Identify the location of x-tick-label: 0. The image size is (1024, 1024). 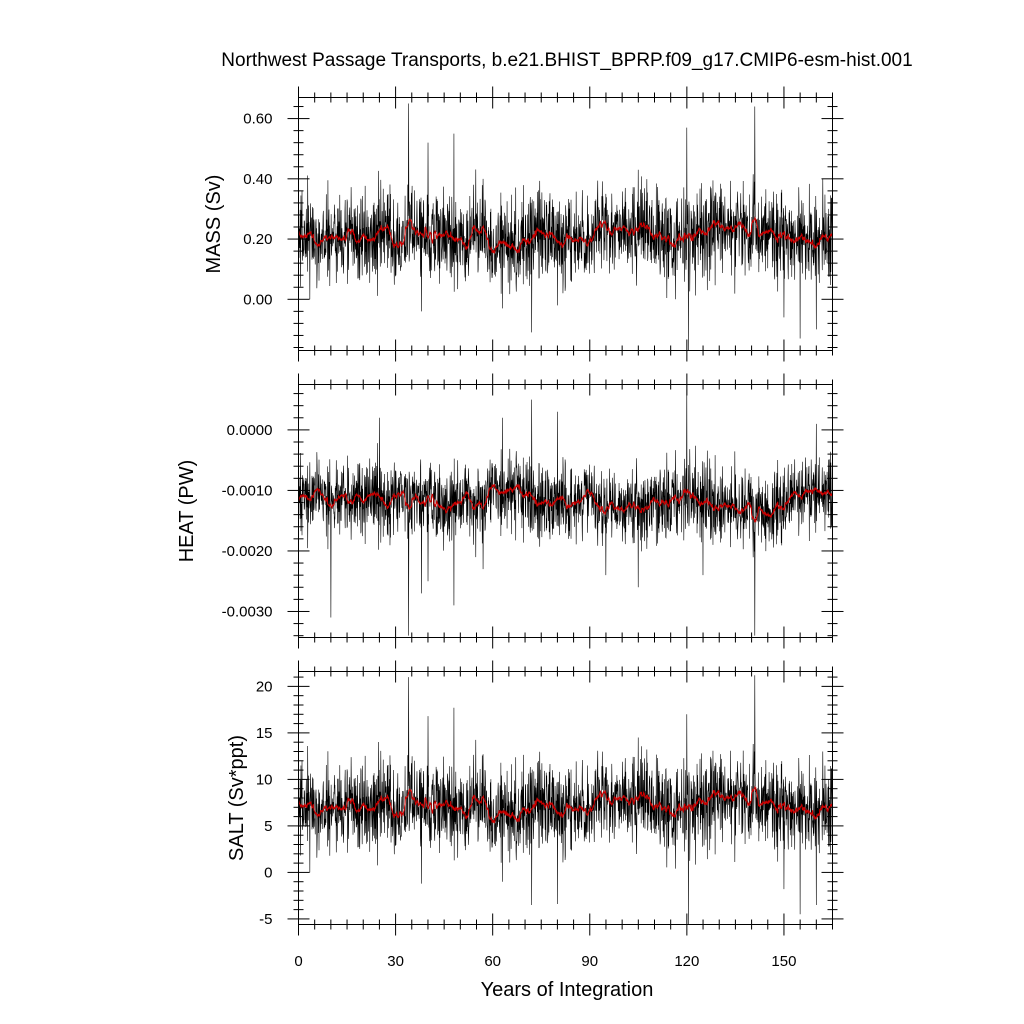
(298, 961).